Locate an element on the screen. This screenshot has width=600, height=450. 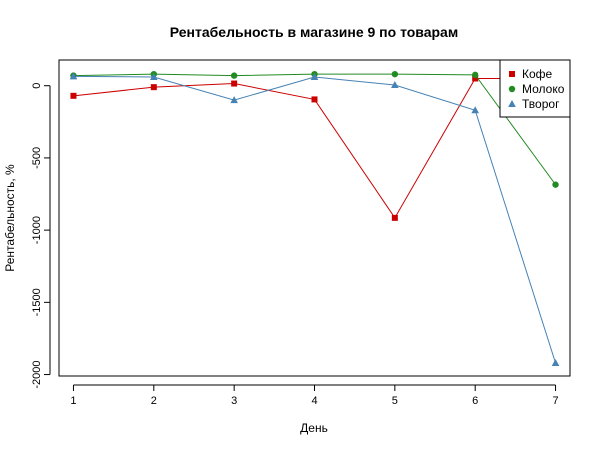
y-tick-label: -500 is located at coordinates (37, 158).